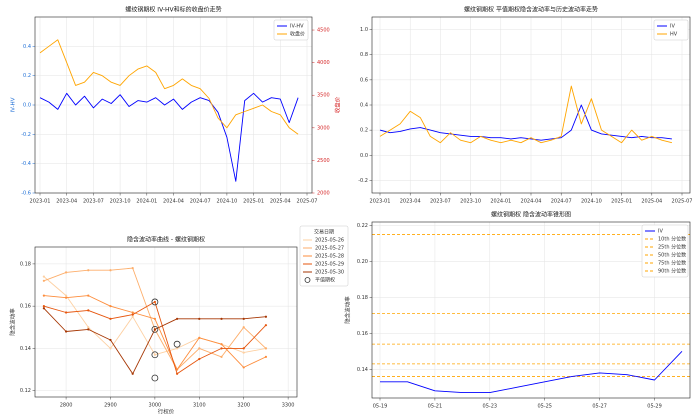 Image resolution: width=700 pixels, height=419 pixels. Describe the element at coordinates (173, 10) in the screenshot. I see `chart1-title: 螺纹钢期权 IV-HV和标的收盘价走势` at that location.